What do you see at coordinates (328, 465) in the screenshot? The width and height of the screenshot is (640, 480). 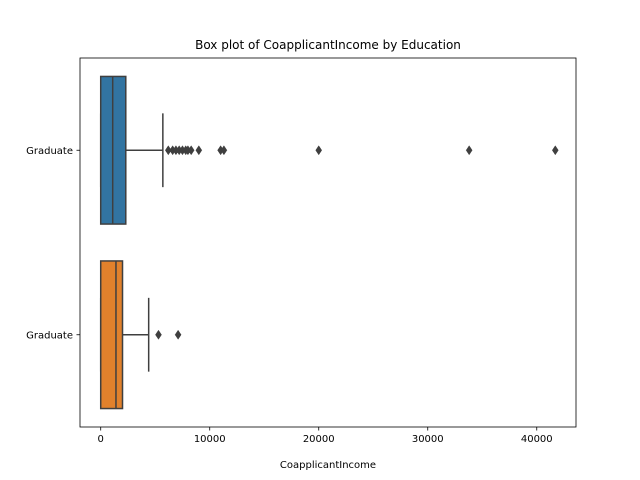 I see `x-axis-label: CoapplicantIncome` at bounding box center [328, 465].